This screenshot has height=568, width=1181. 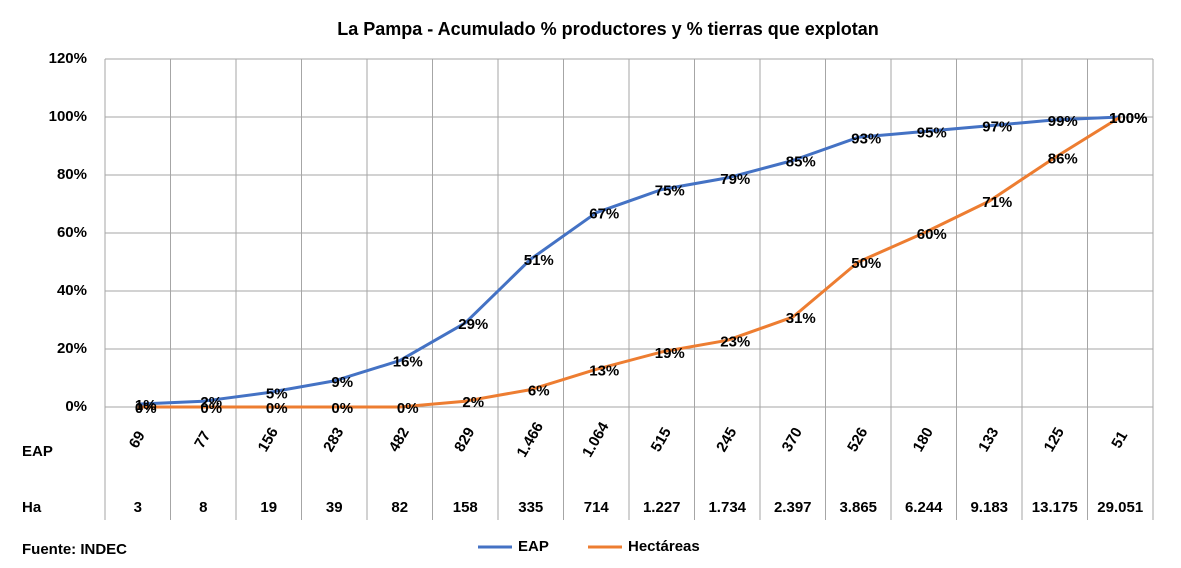 I want to click on table-cell: 51, so click(x=1119, y=439).